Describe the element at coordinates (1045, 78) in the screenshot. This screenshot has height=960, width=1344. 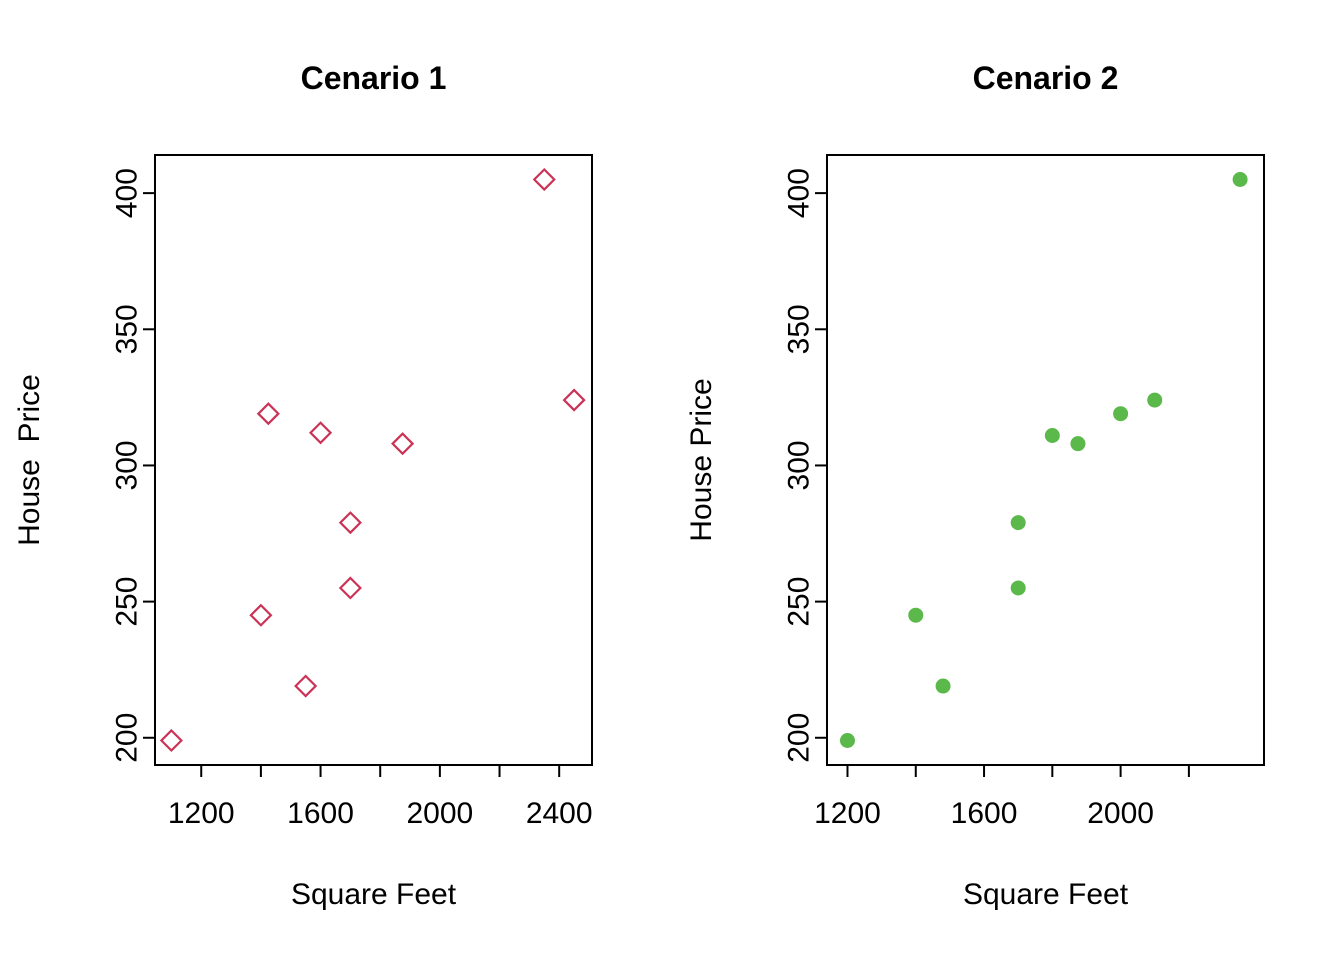
I see `chart-title: Cenario 2` at that location.